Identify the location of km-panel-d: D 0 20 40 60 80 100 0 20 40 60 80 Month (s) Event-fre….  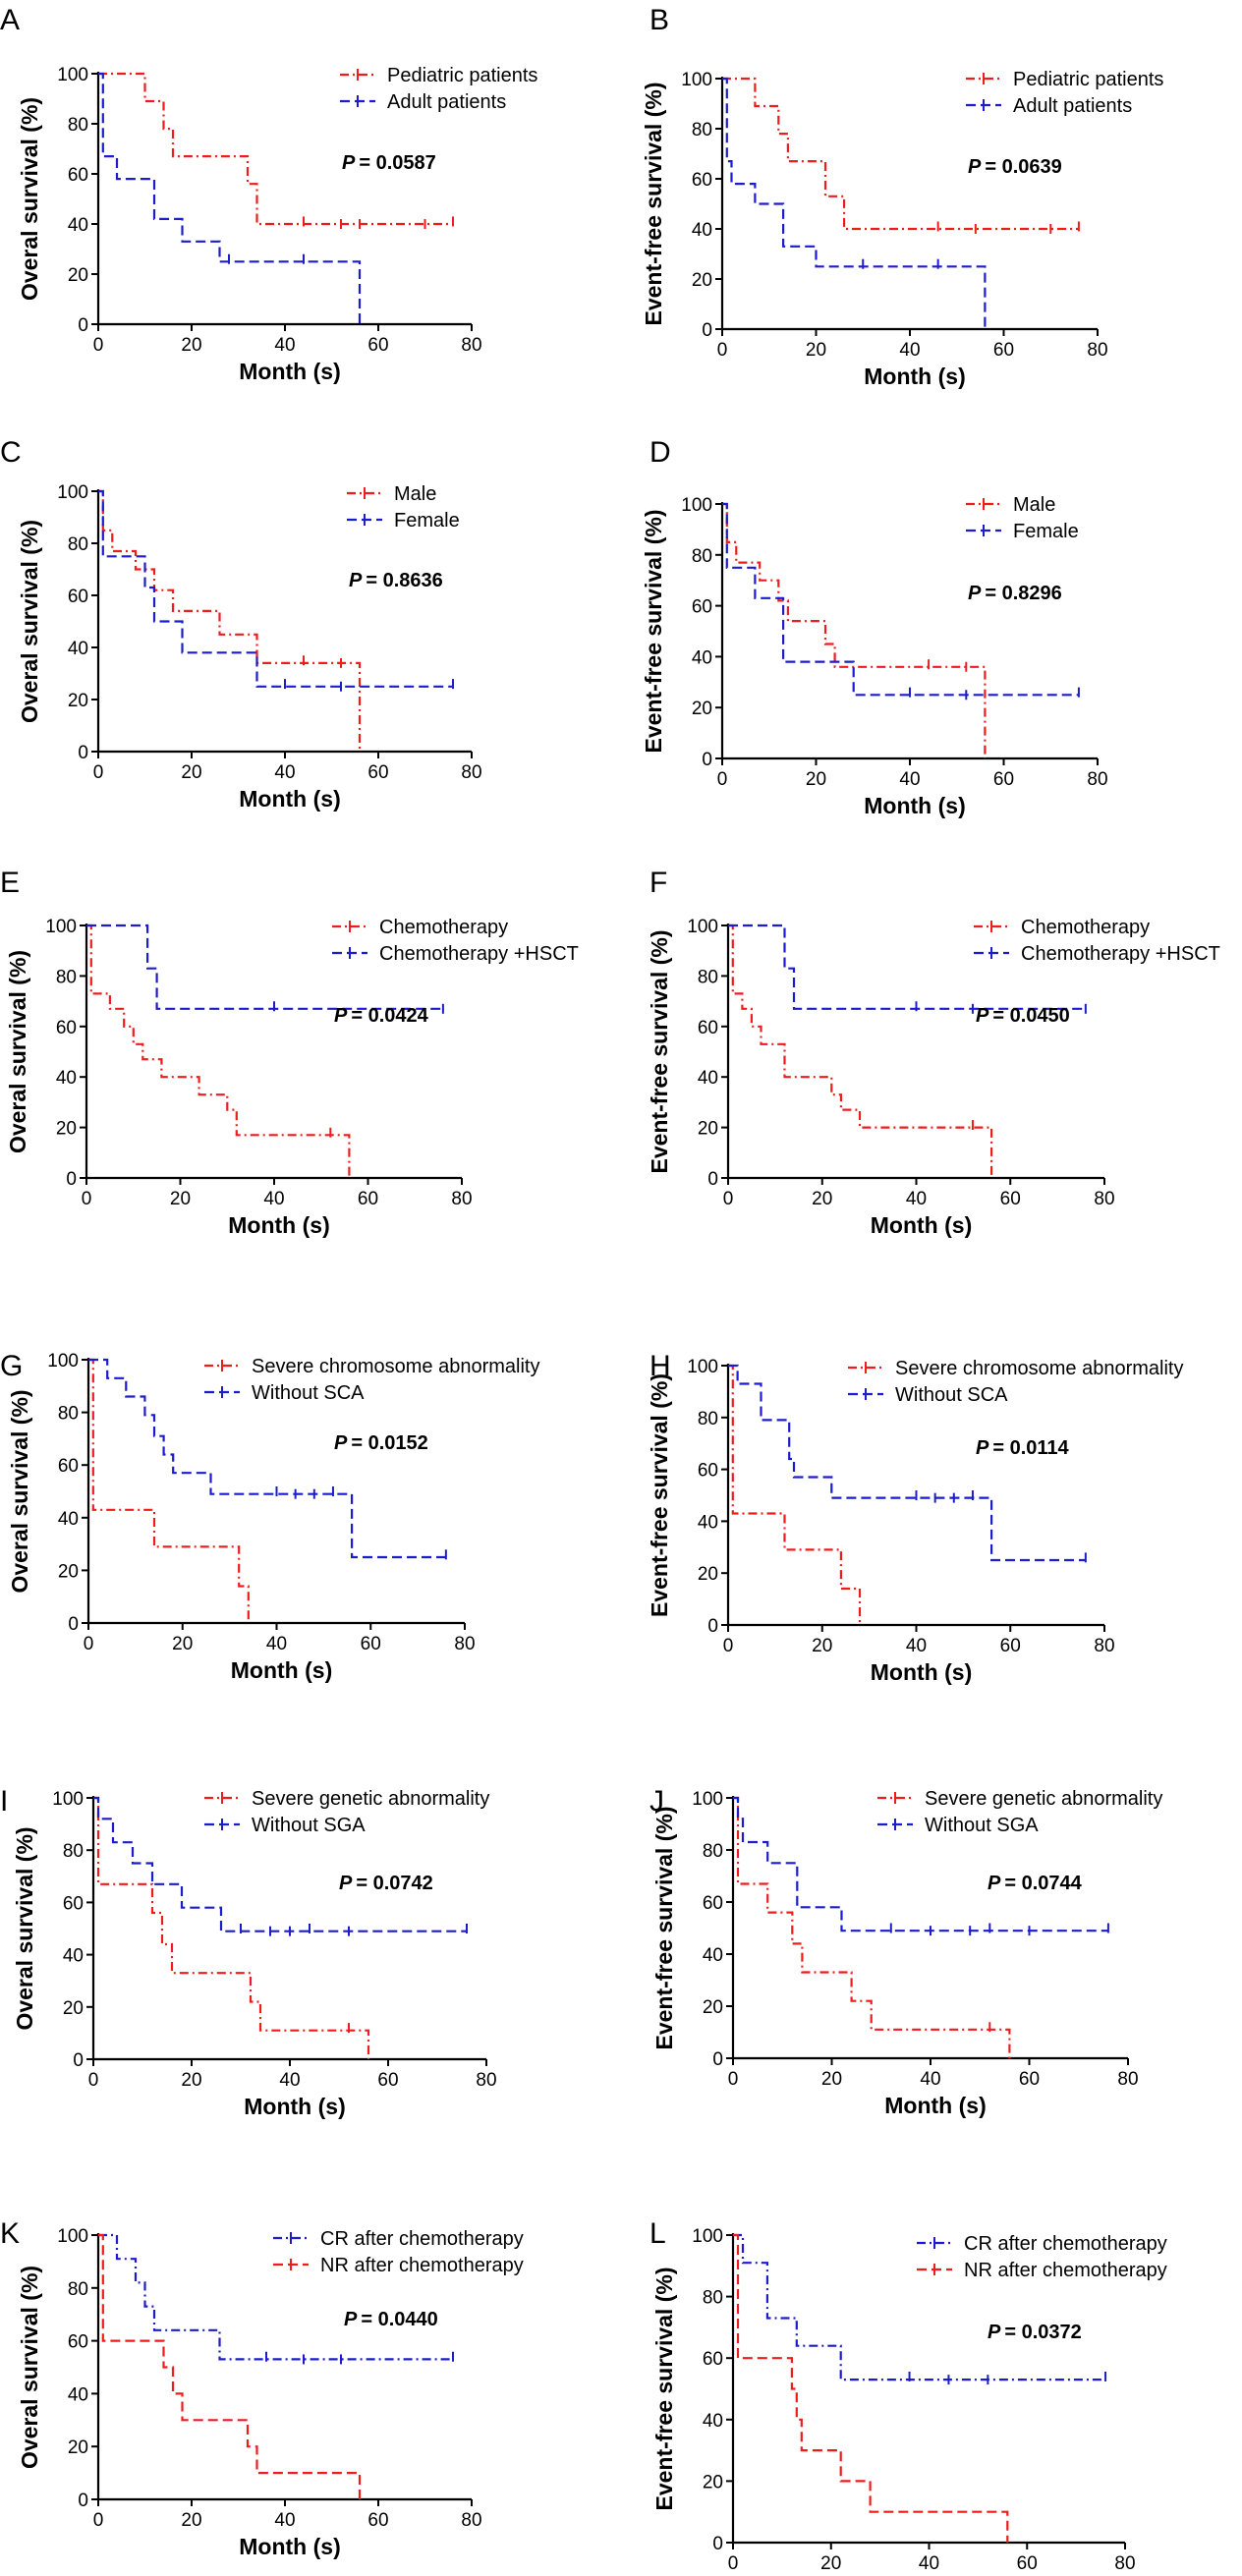
(875, 627).